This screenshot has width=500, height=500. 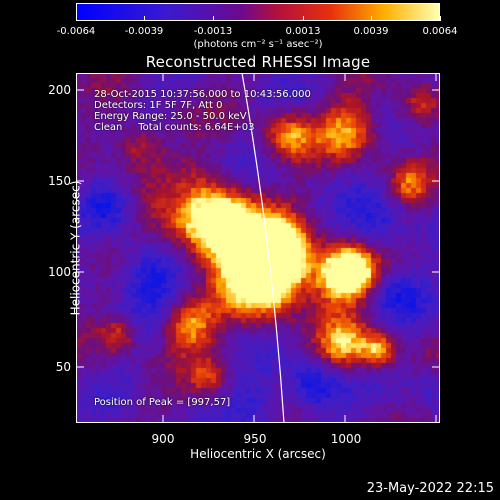 What do you see at coordinates (59, 90) in the screenshot?
I see `y-tick-label: 200` at bounding box center [59, 90].